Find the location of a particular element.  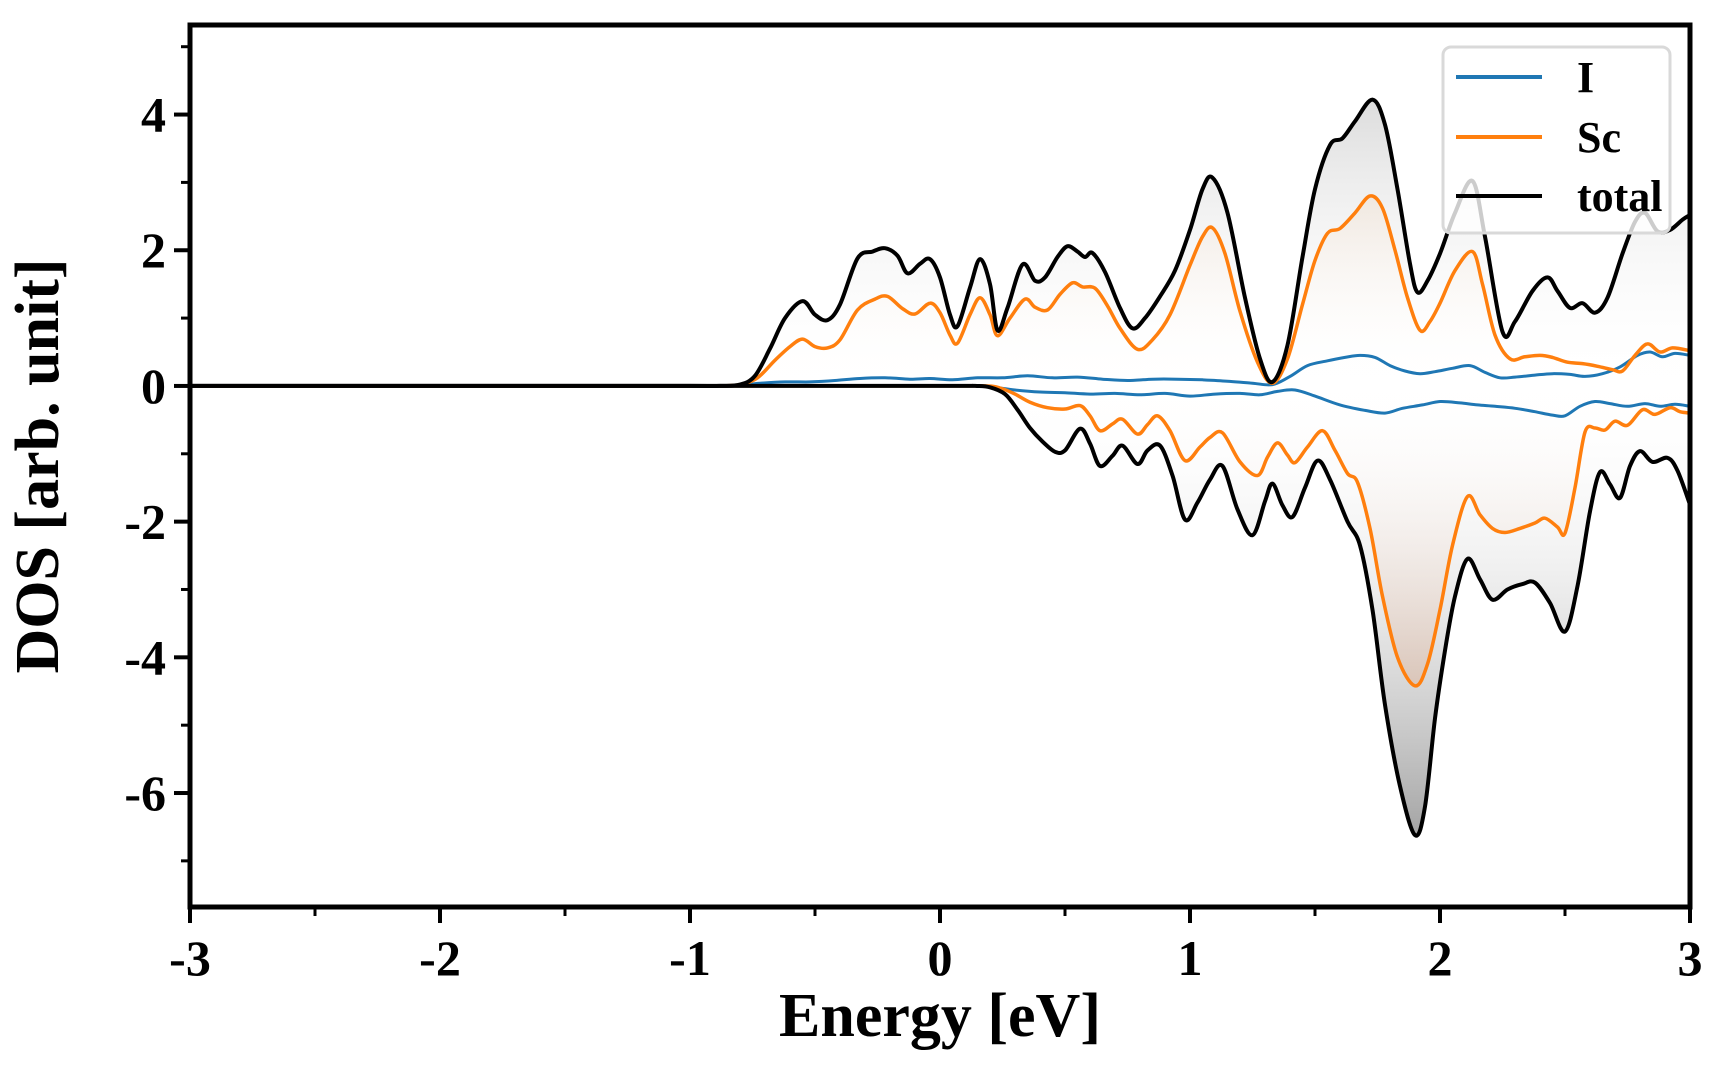

legend-label-total: total is located at coordinates (1620, 196).